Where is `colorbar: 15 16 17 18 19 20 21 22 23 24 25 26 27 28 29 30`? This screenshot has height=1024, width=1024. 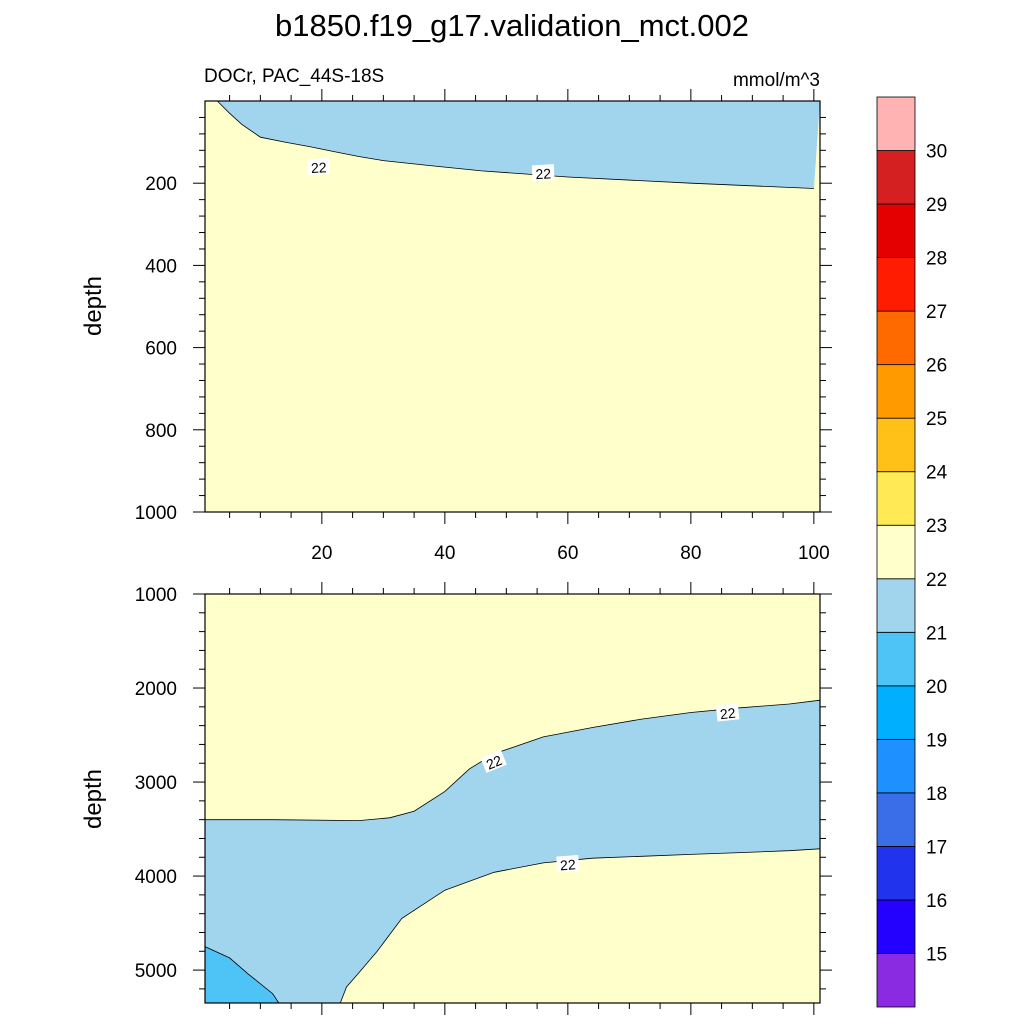
colorbar: 15 16 17 18 19 20 21 22 23 24 25 26 27 28 29 30 is located at coordinates (912, 552).